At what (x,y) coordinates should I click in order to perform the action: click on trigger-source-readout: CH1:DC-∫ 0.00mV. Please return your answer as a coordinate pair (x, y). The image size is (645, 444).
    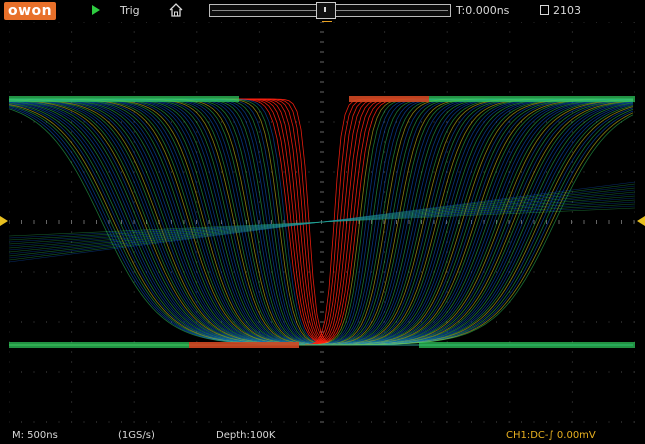
    Looking at the image, I should click on (551, 435).